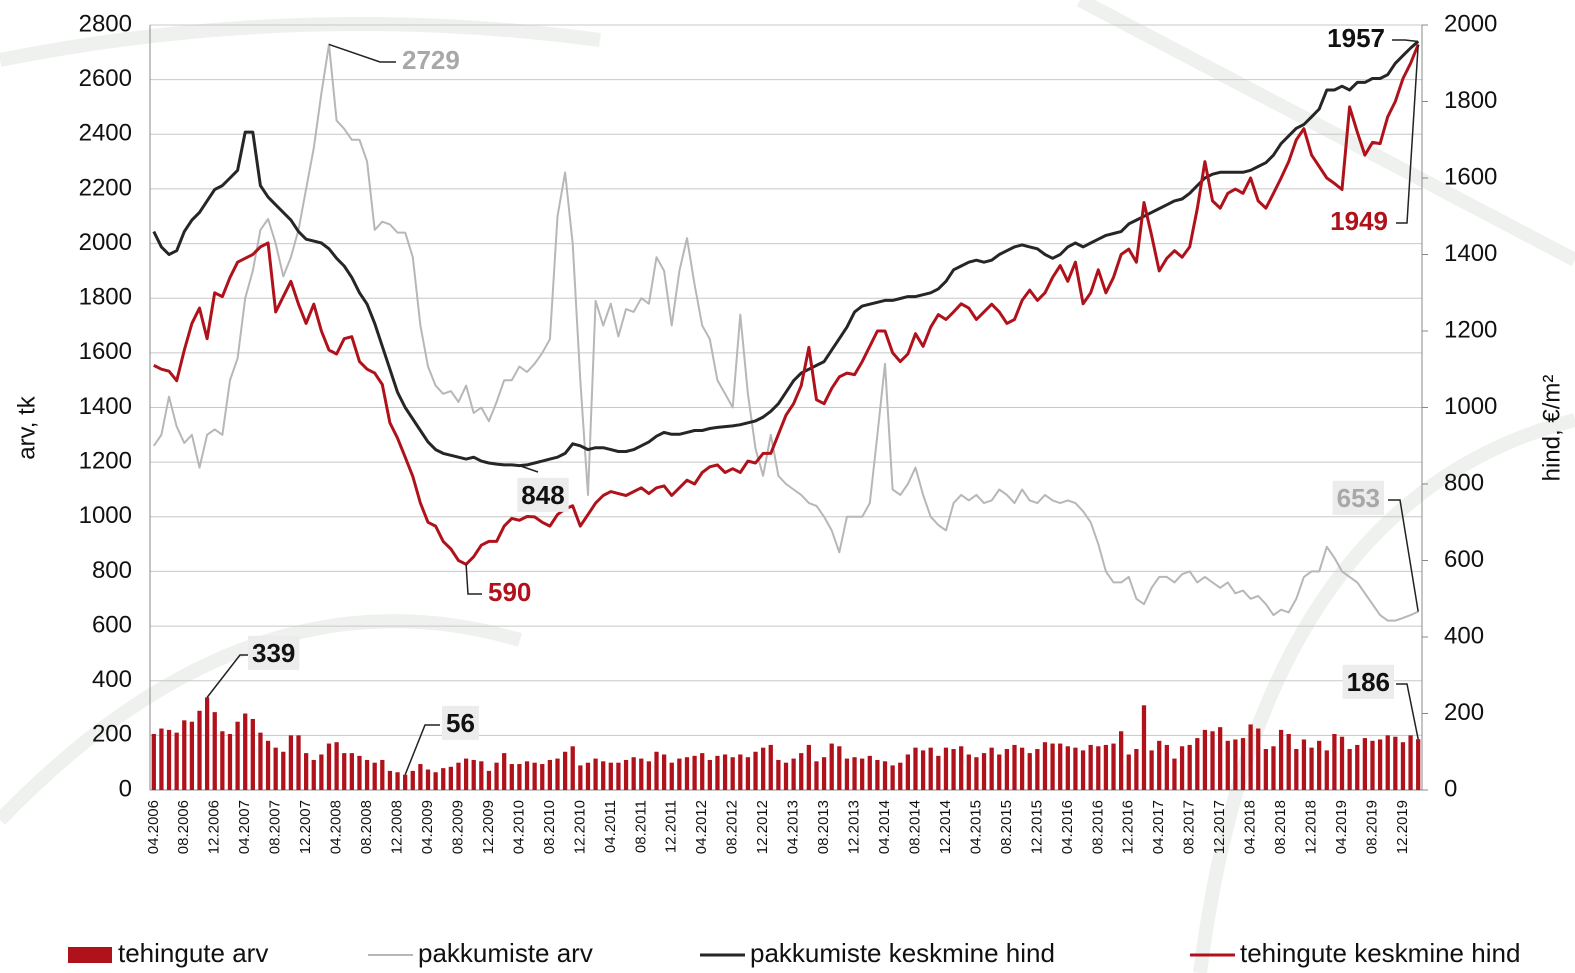 This screenshot has height=973, width=1575. I want to click on x-tick-label: 12.2019, so click(1402, 827).